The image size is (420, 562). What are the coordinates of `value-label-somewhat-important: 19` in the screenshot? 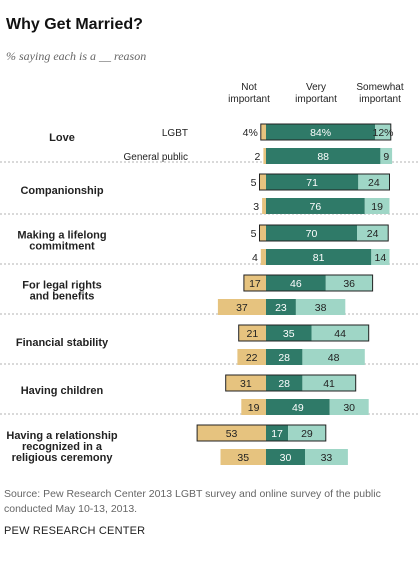 It's located at (377, 207).